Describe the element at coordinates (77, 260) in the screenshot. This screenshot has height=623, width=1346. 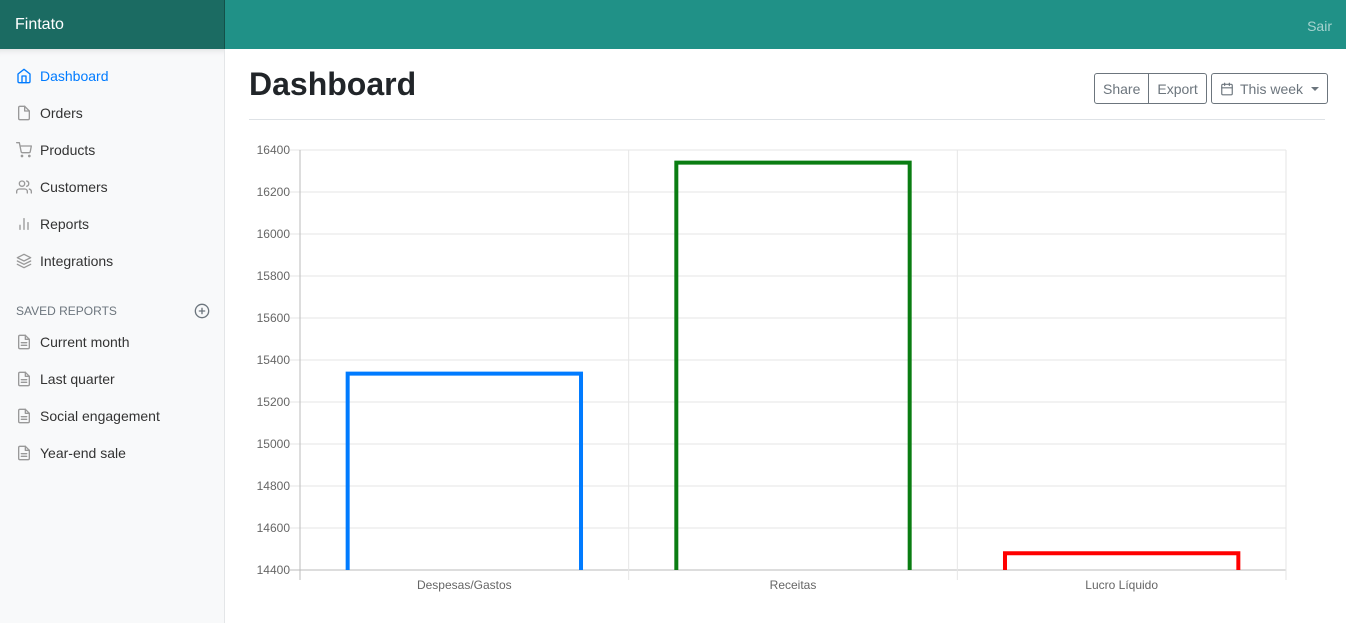
I see `sidebar-item-label: Integrations` at that location.